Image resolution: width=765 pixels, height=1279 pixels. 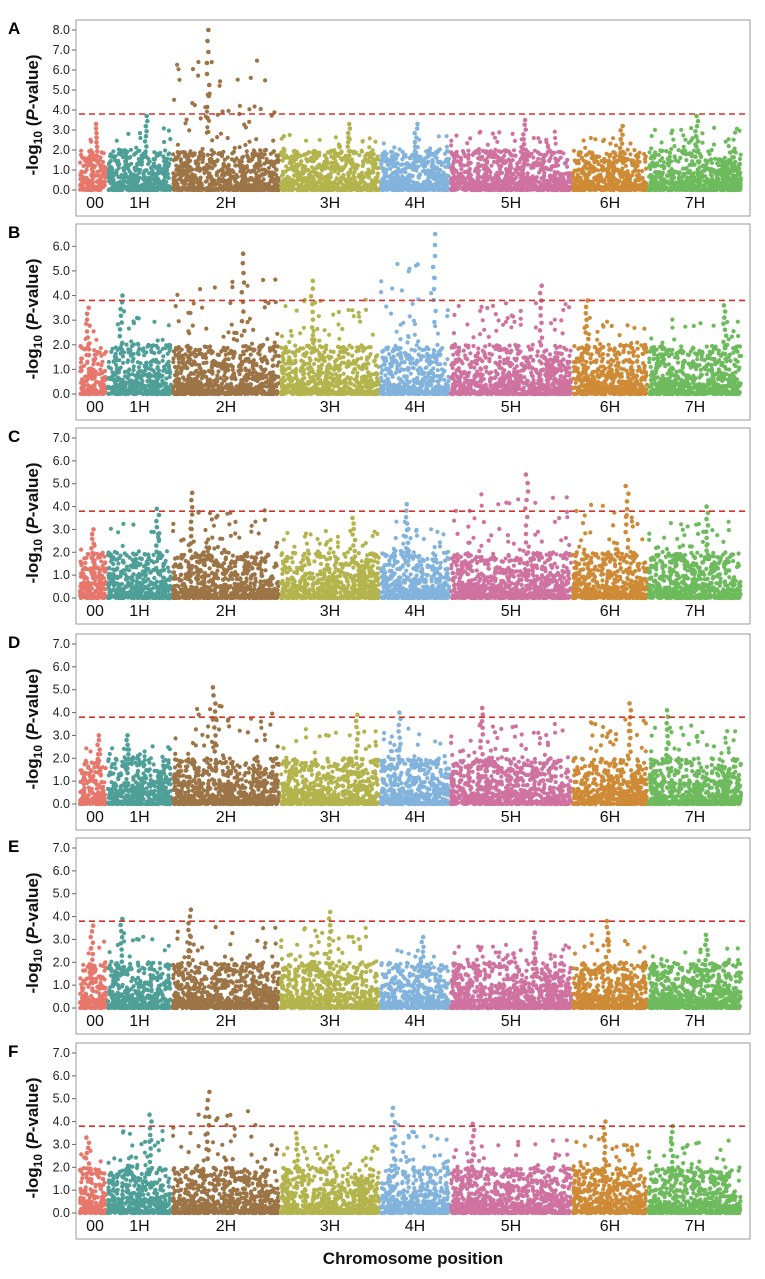 What do you see at coordinates (14, 232) in the screenshot?
I see `panel-label: B` at bounding box center [14, 232].